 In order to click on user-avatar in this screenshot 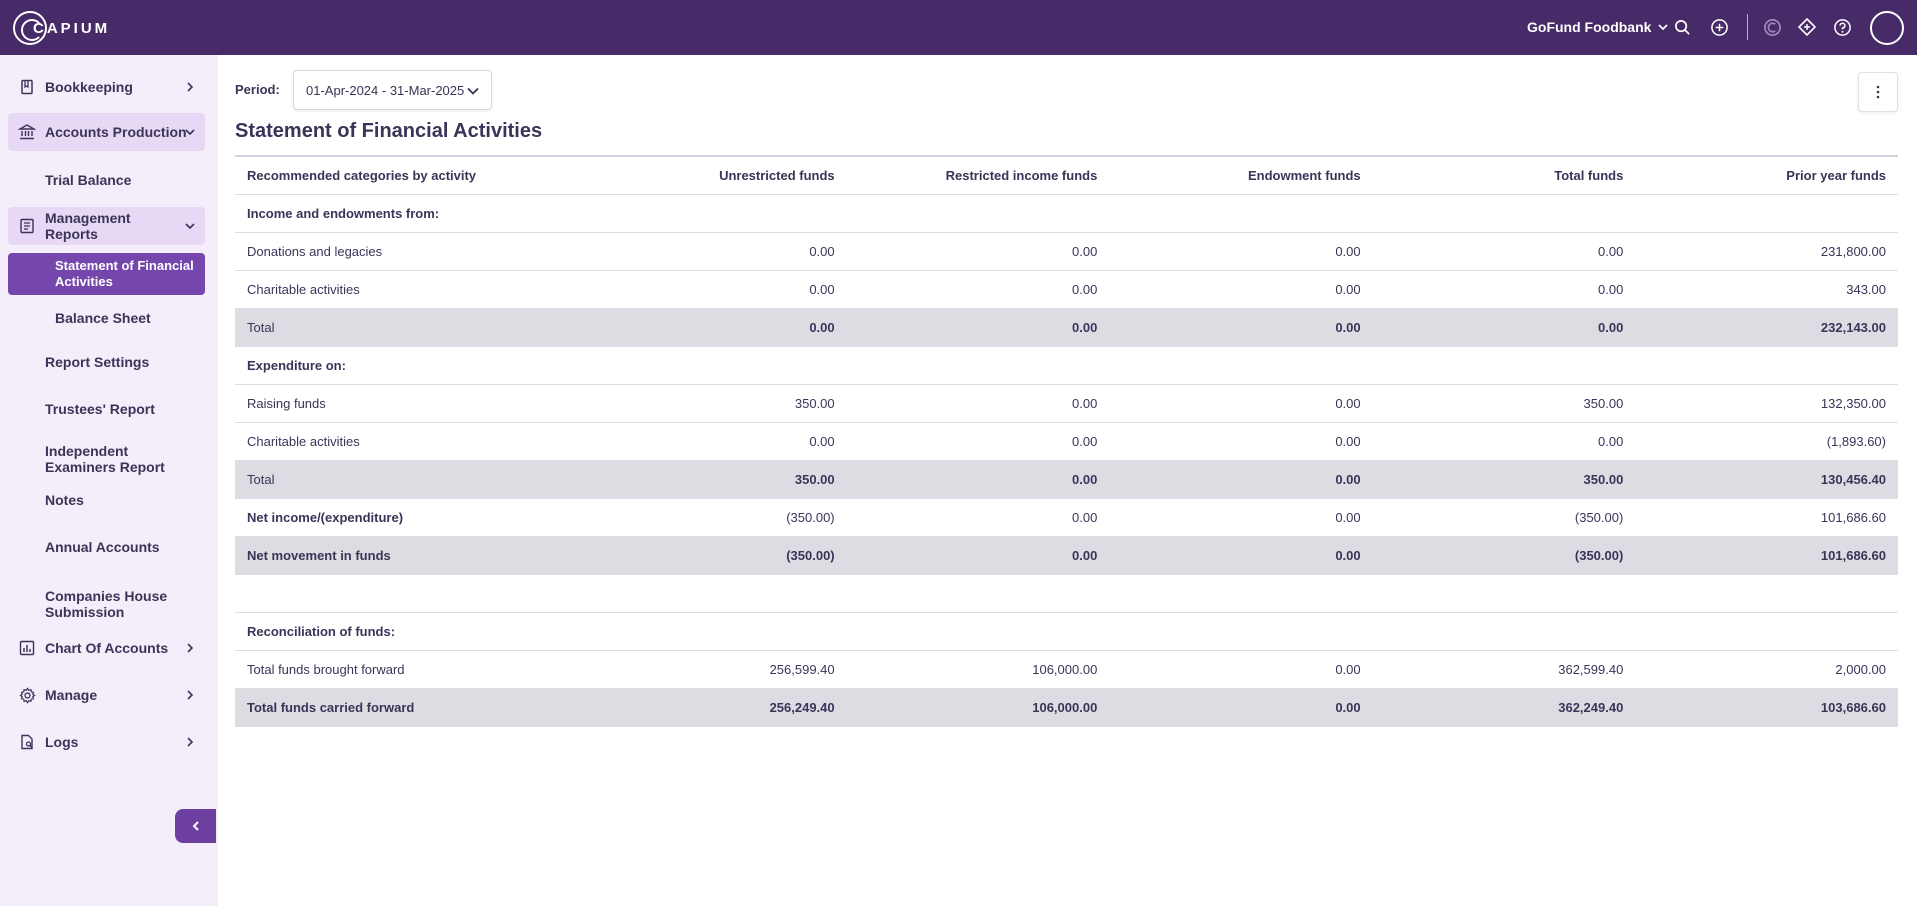, I will do `click(1887, 28)`.